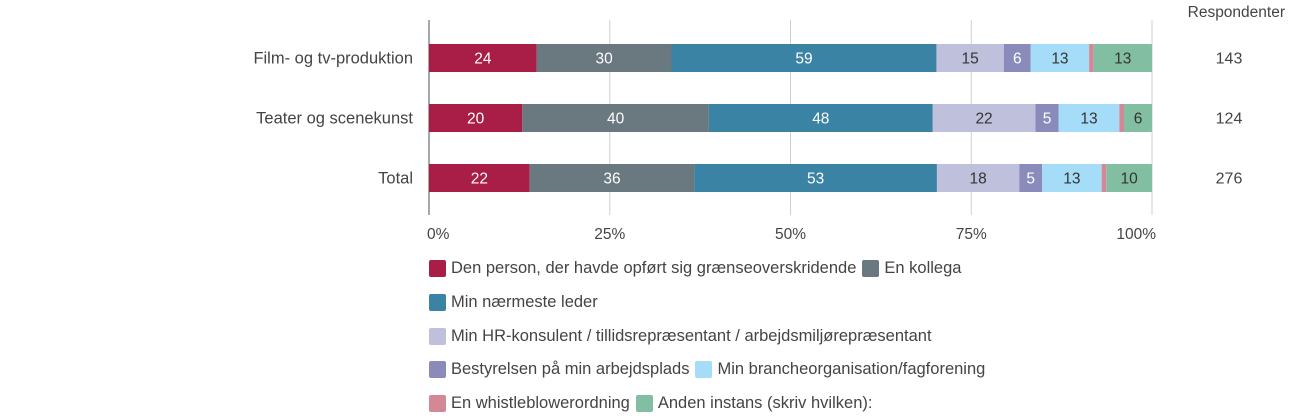 This screenshot has width=1299, height=420. I want to click on data-label: 18, so click(977, 179).